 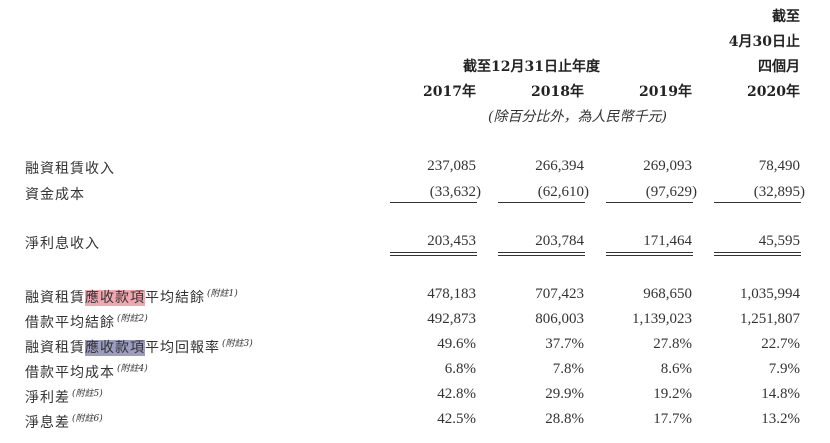 I want to click on row-label-avg-return: 融資租賃應收款項平均回報率 (附註3), so click(x=139, y=346).